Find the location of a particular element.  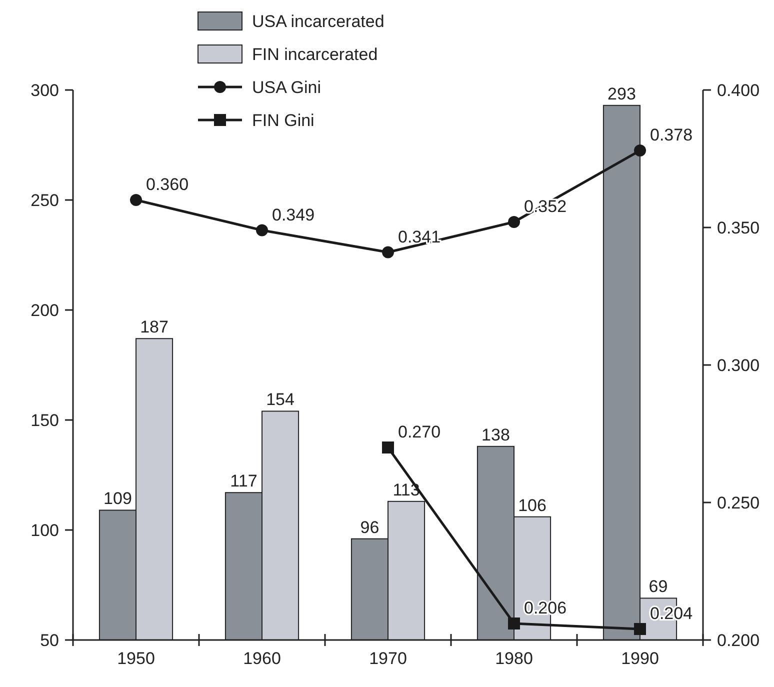

x-tick-label: 1970 is located at coordinates (388, 658).